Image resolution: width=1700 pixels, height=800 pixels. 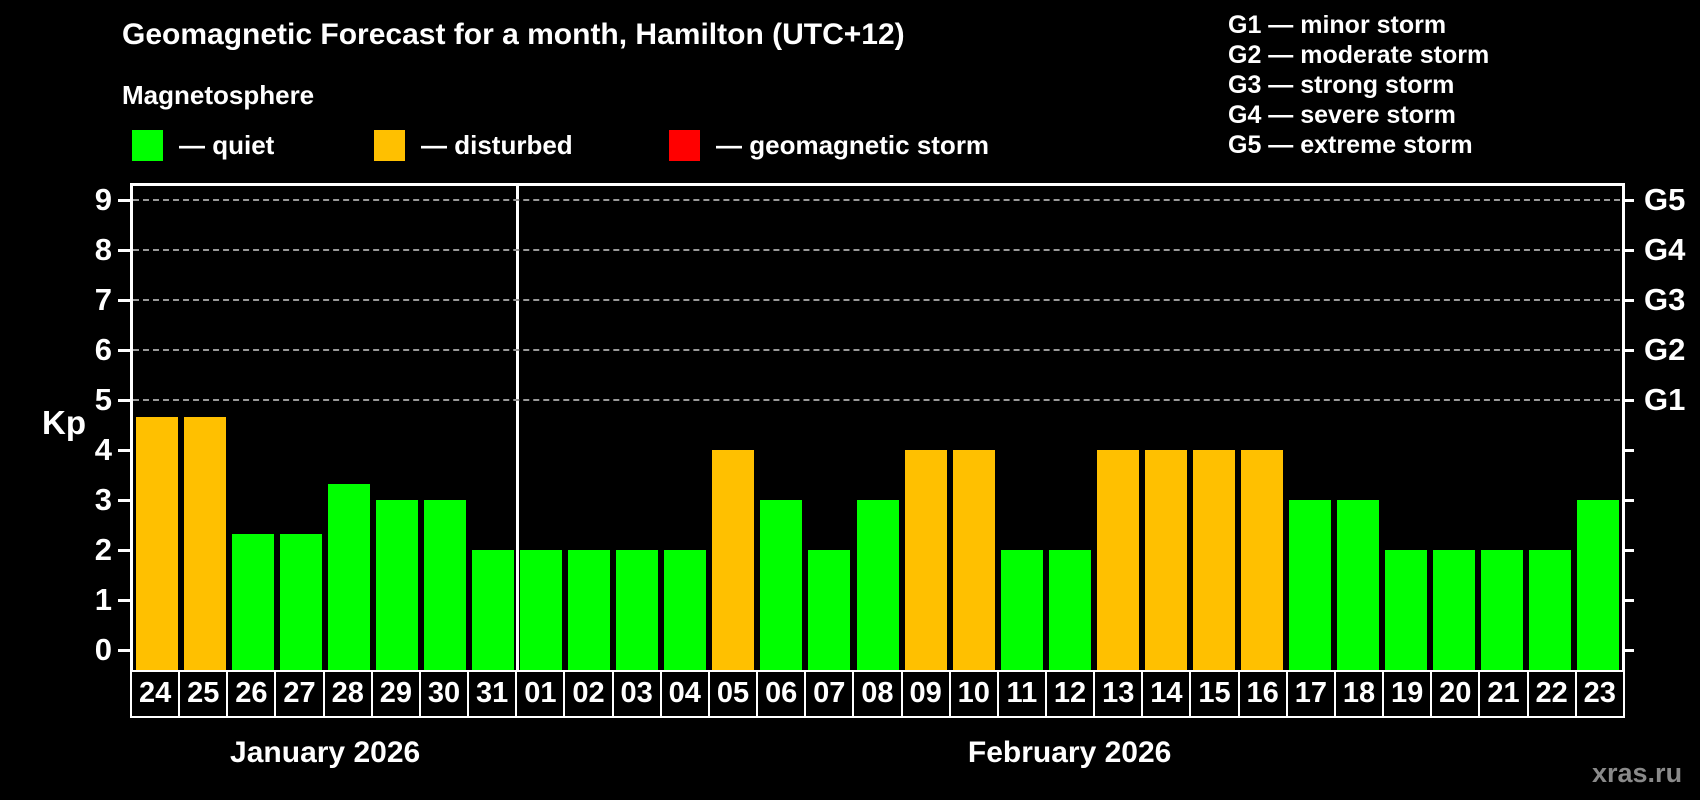 What do you see at coordinates (876, 400) in the screenshot?
I see `gridline-kp5` at bounding box center [876, 400].